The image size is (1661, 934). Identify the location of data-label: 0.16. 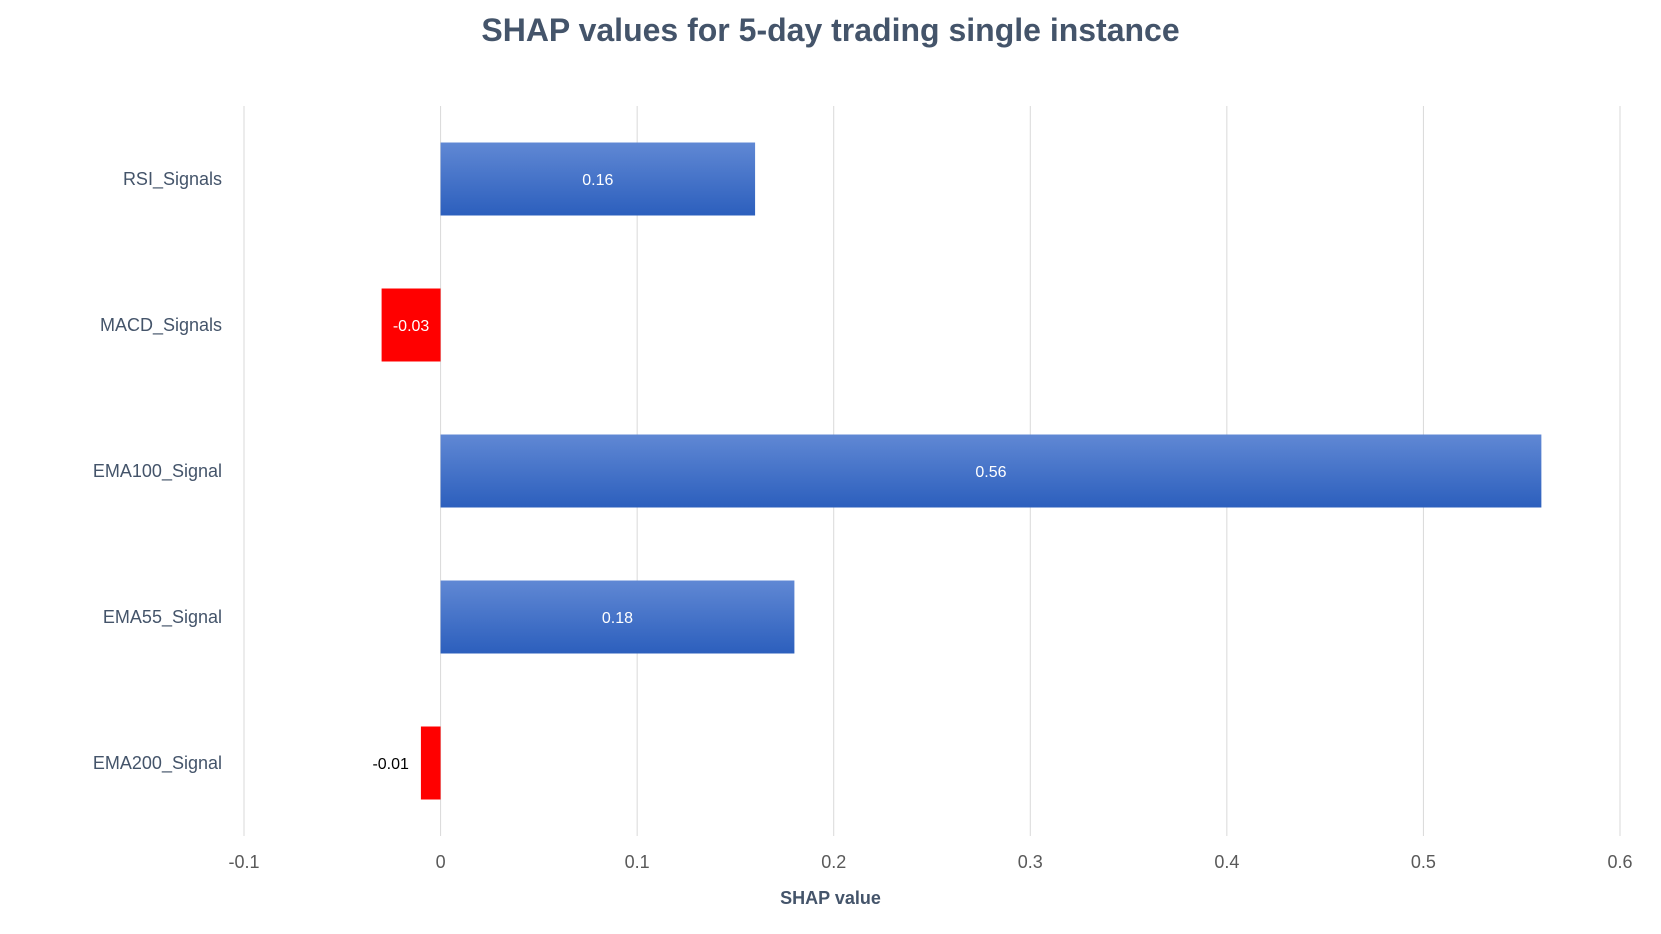
(597, 180).